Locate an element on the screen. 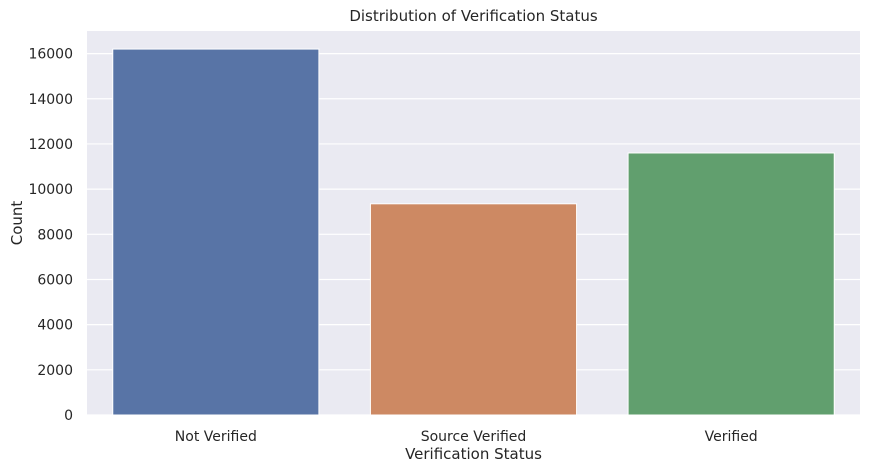 The image size is (871, 473). y-tick-label-10000: 10000 is located at coordinates (50, 190).